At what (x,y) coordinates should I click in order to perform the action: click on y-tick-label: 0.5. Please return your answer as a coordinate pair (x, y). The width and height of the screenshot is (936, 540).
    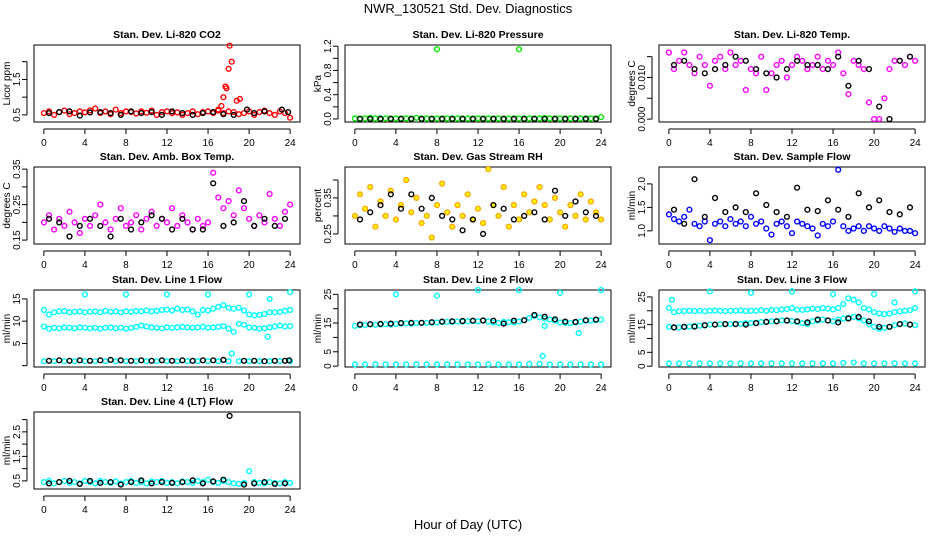
    Looking at the image, I should click on (17, 115).